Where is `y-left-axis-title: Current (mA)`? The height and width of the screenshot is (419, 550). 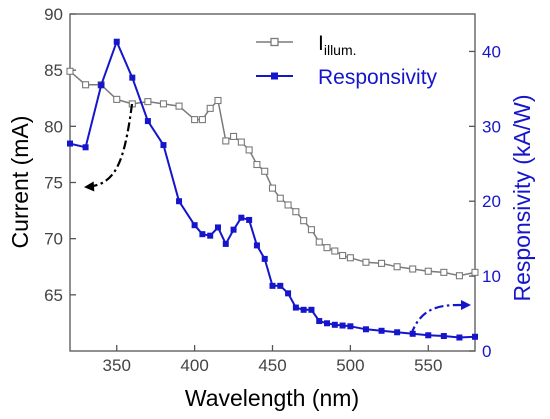
y-left-axis-title: Current (mA) is located at coordinates (20, 182).